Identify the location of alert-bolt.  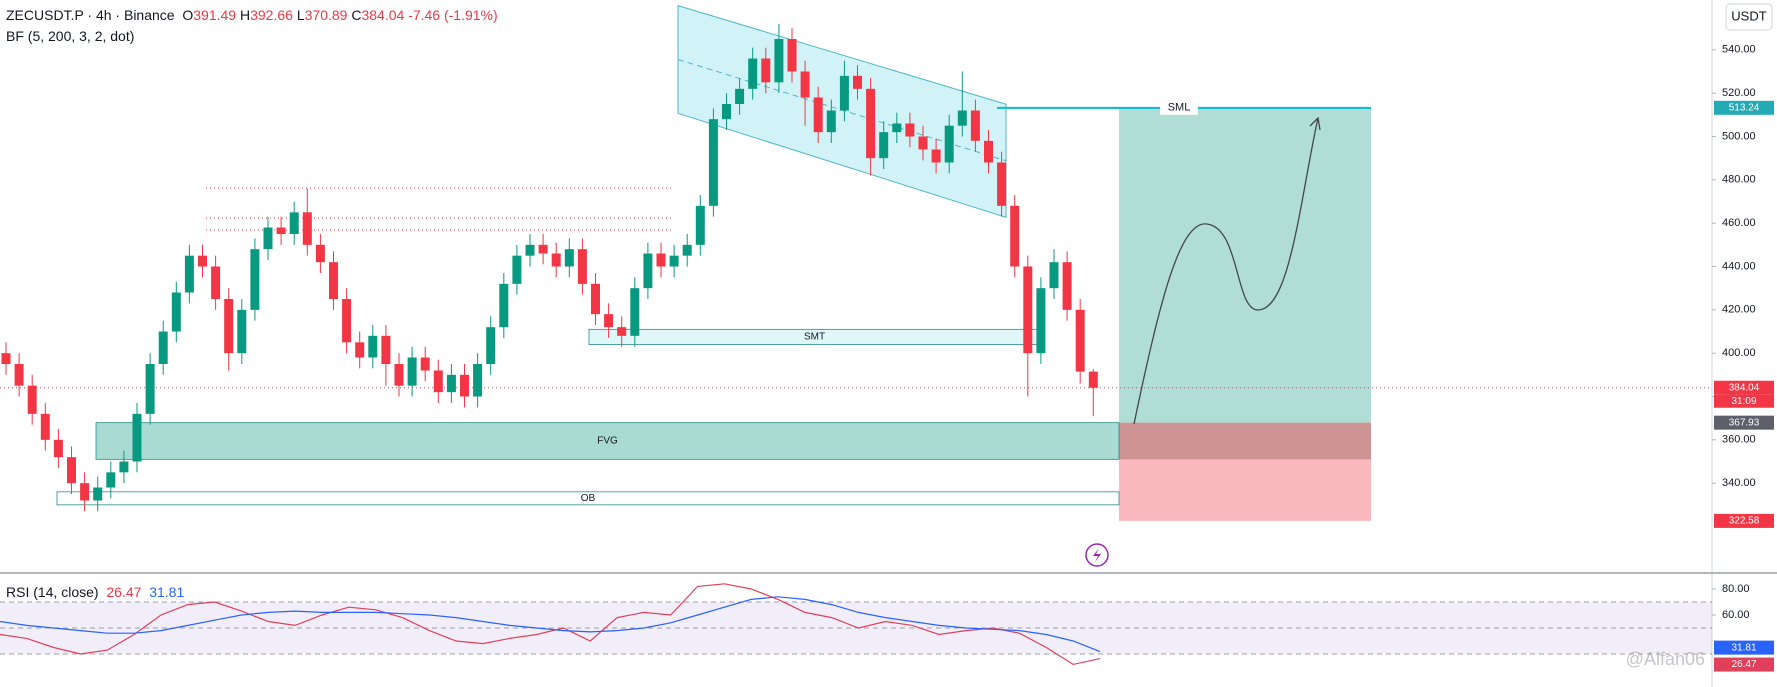
(1097, 555).